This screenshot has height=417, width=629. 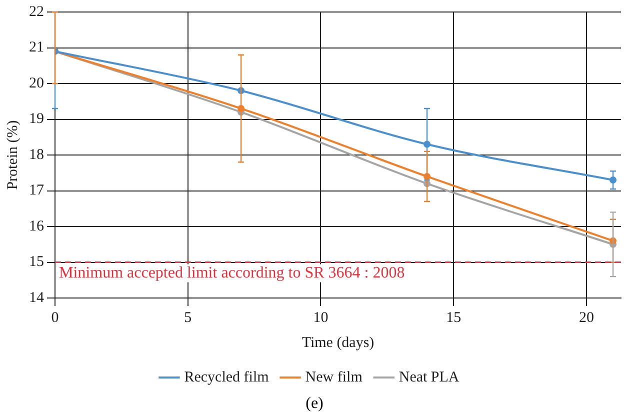 What do you see at coordinates (334, 377) in the screenshot?
I see `legend-label: New film` at bounding box center [334, 377].